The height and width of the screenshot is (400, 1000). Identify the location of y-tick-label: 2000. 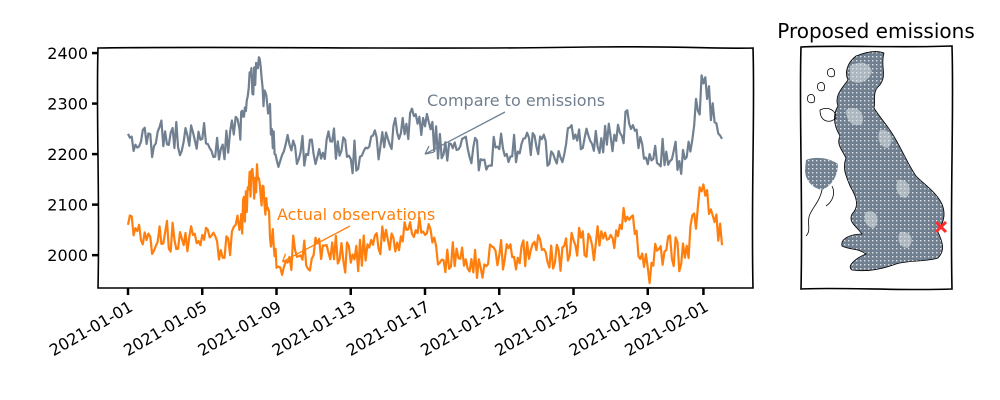
(67, 255).